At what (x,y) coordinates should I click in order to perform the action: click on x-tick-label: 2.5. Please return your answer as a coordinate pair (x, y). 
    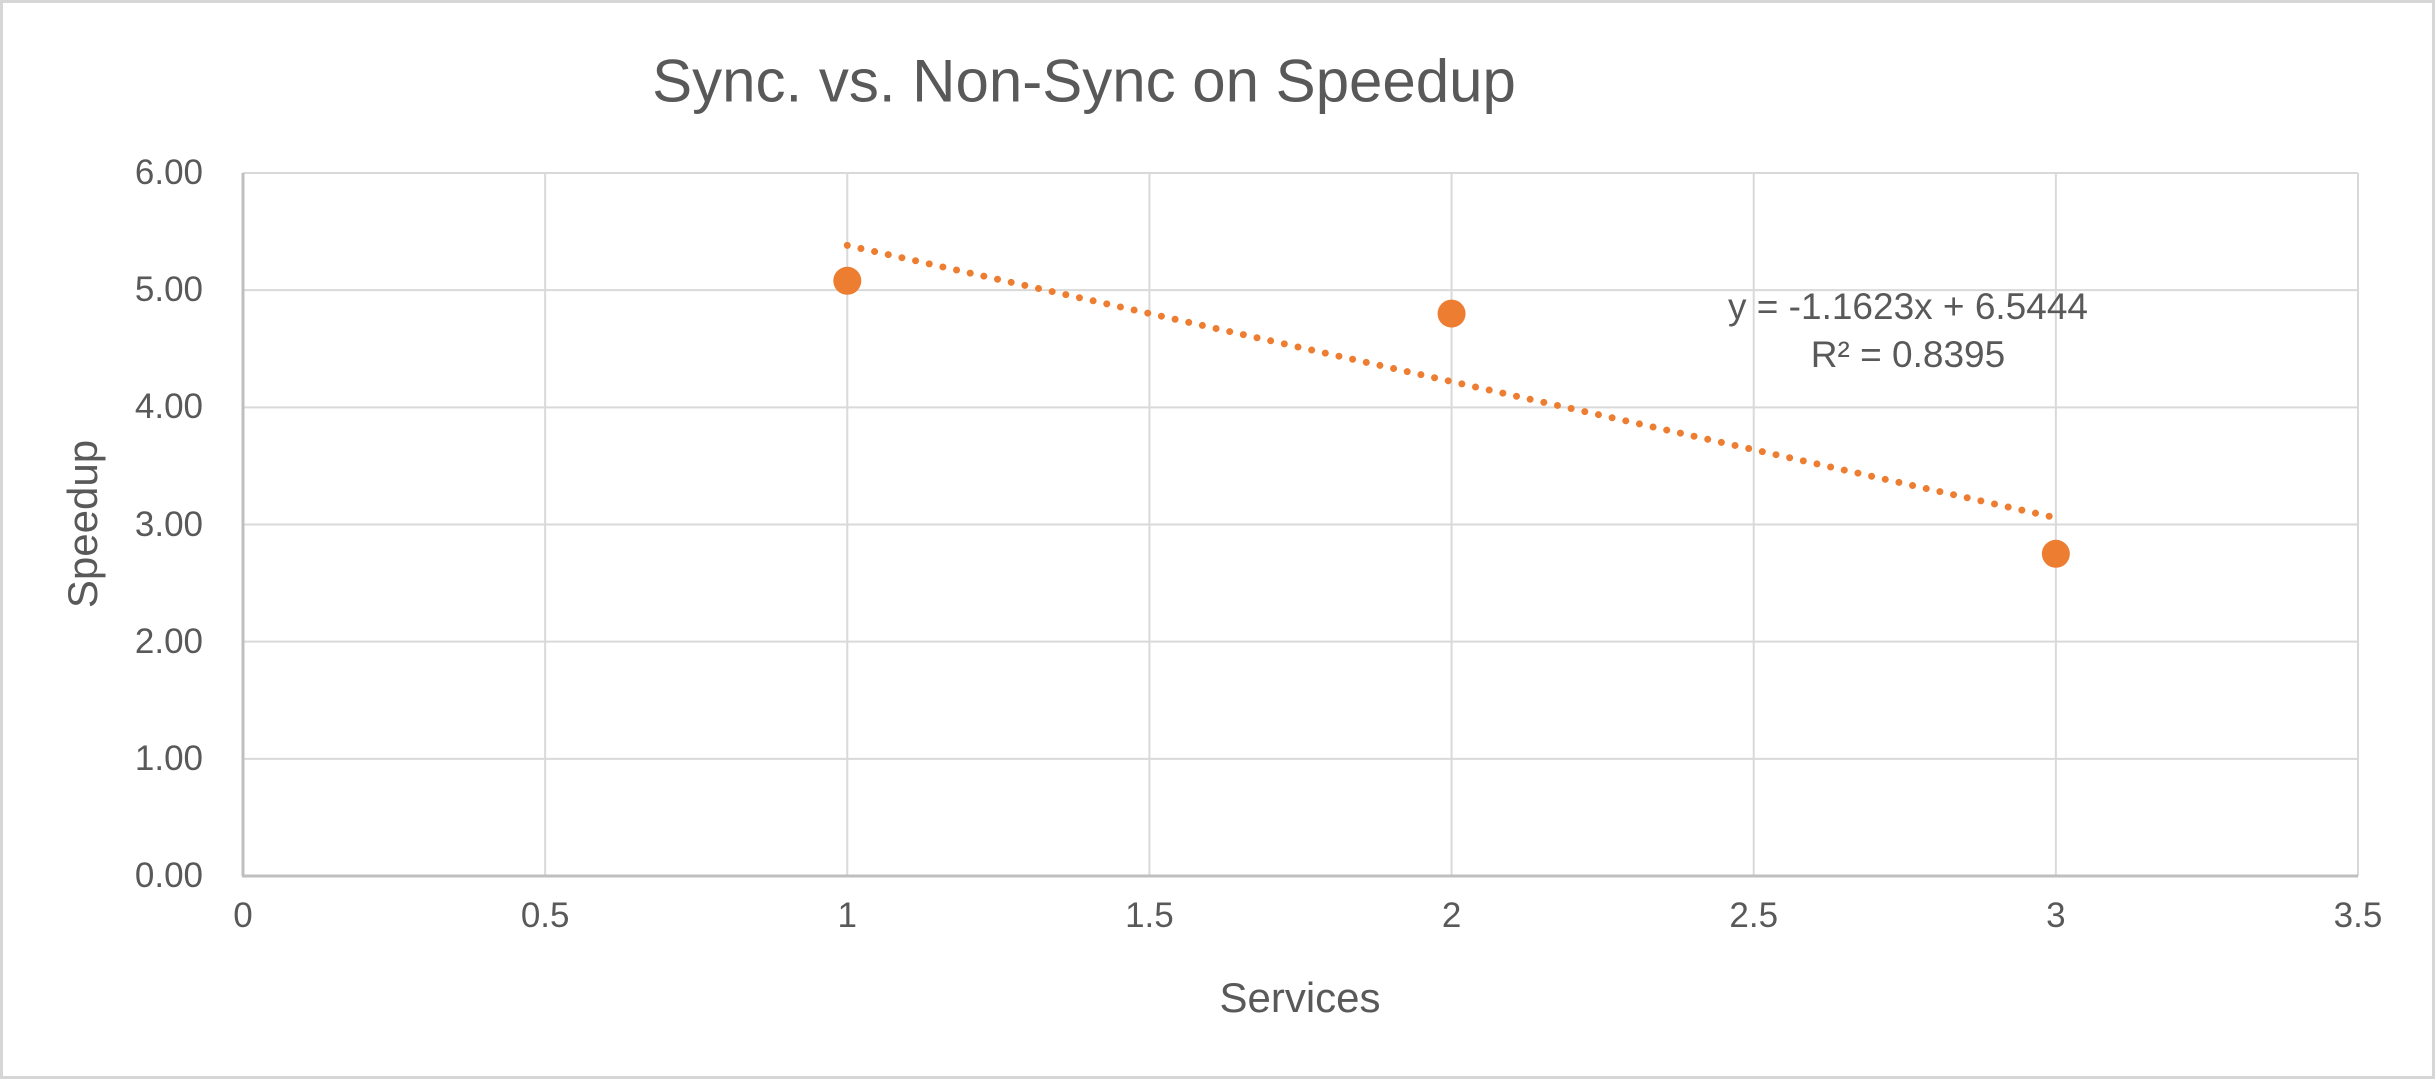
    Looking at the image, I should click on (1754, 915).